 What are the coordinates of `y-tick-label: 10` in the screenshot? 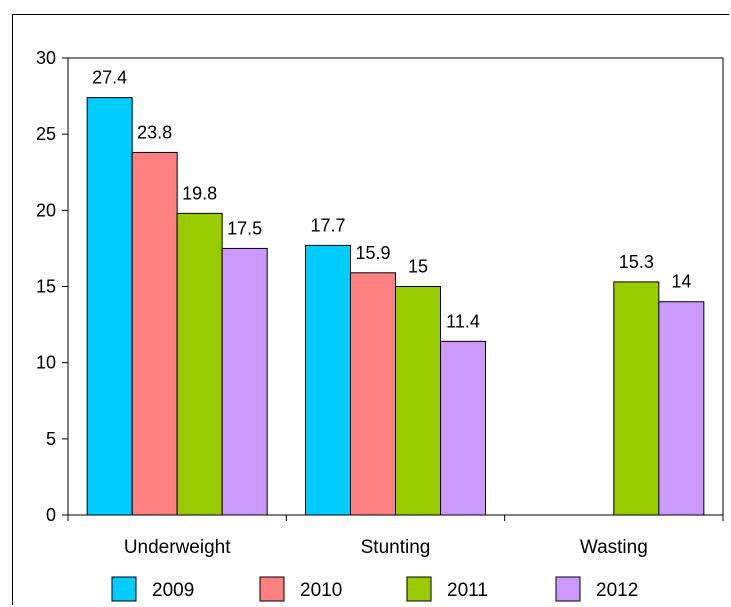 It's located at (46, 363).